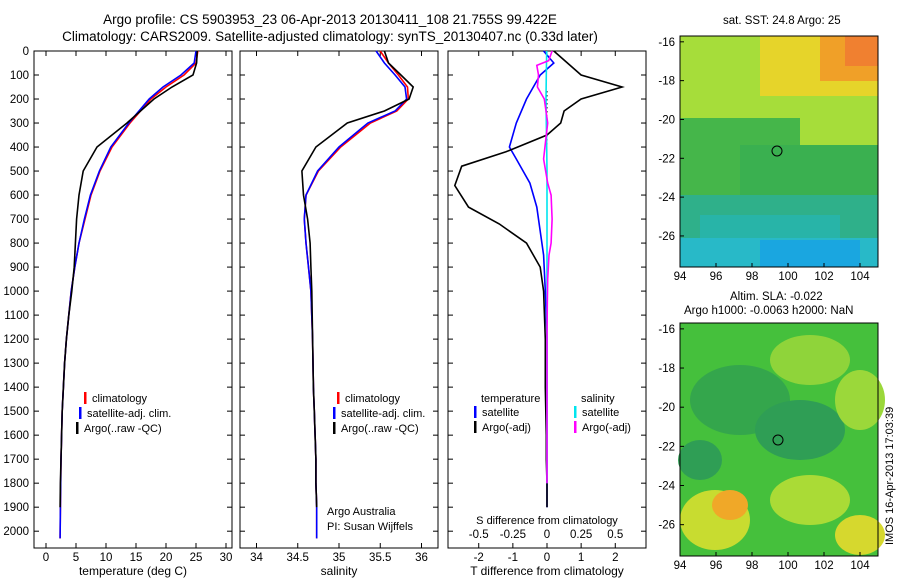 This screenshot has height=580, width=900. What do you see at coordinates (19, 172) in the screenshot?
I see `depth-tick-label: 500` at bounding box center [19, 172].